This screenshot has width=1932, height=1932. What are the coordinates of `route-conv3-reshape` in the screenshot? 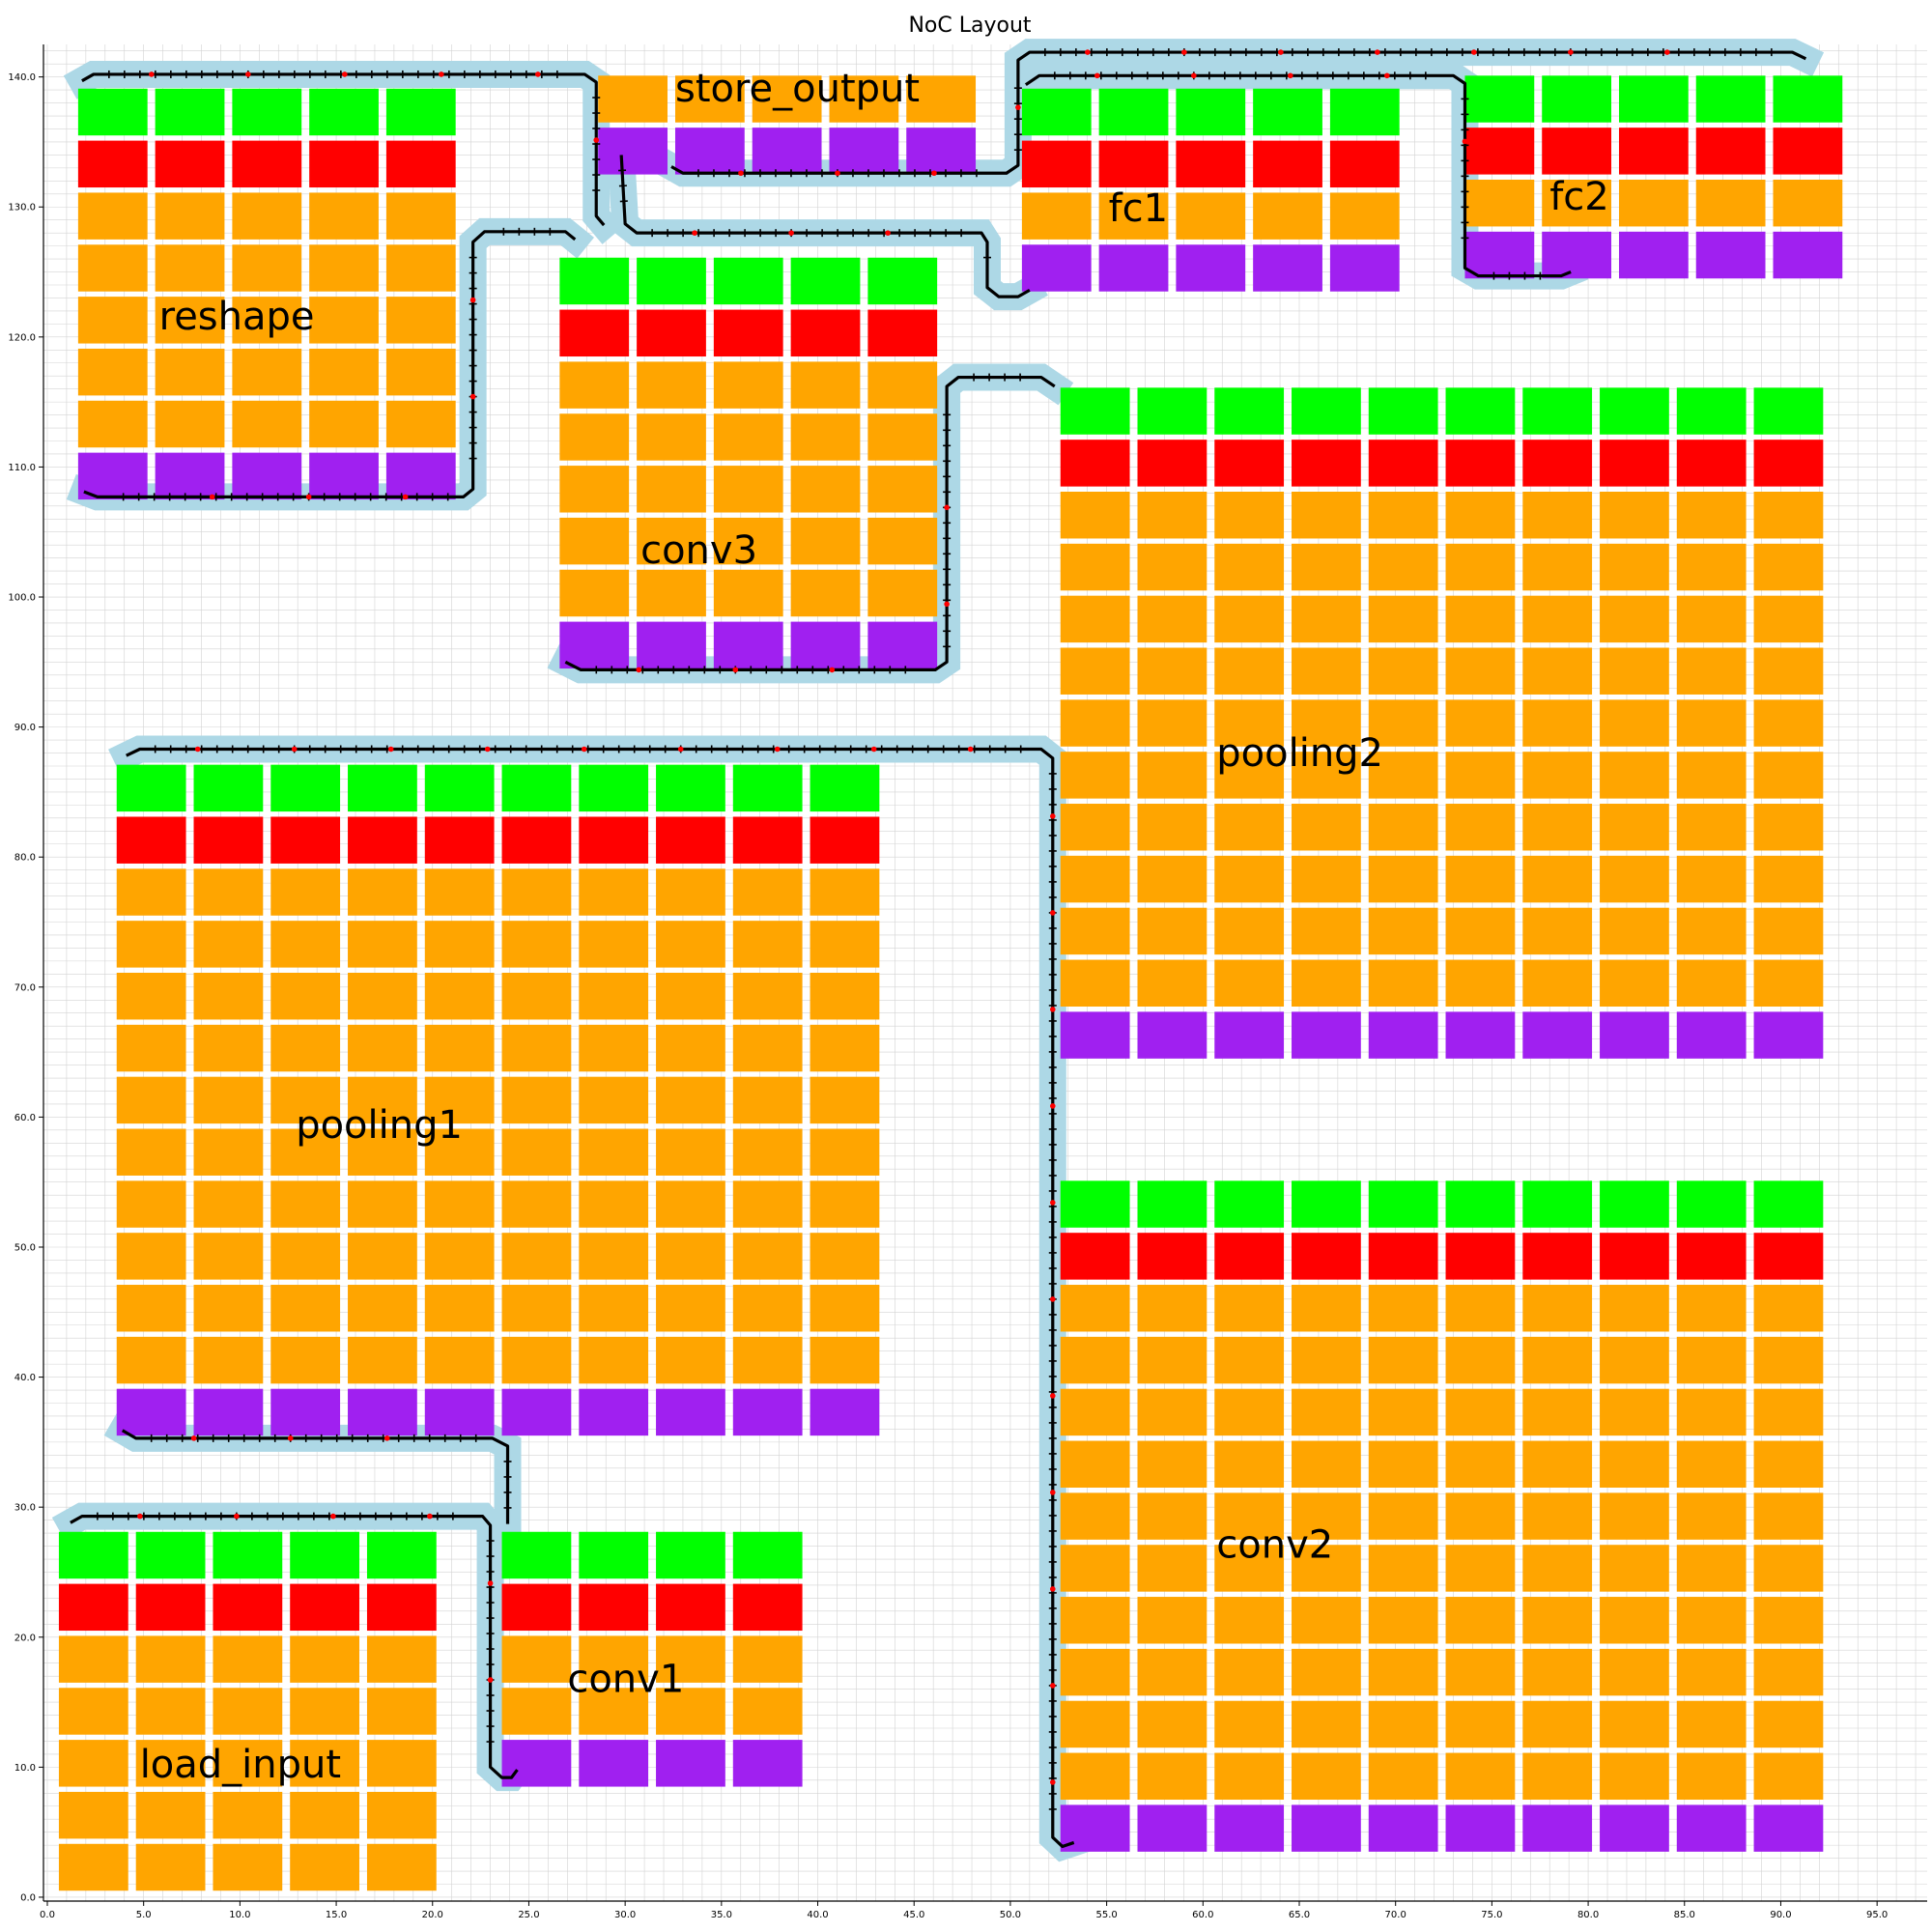 It's located at (330, 364).